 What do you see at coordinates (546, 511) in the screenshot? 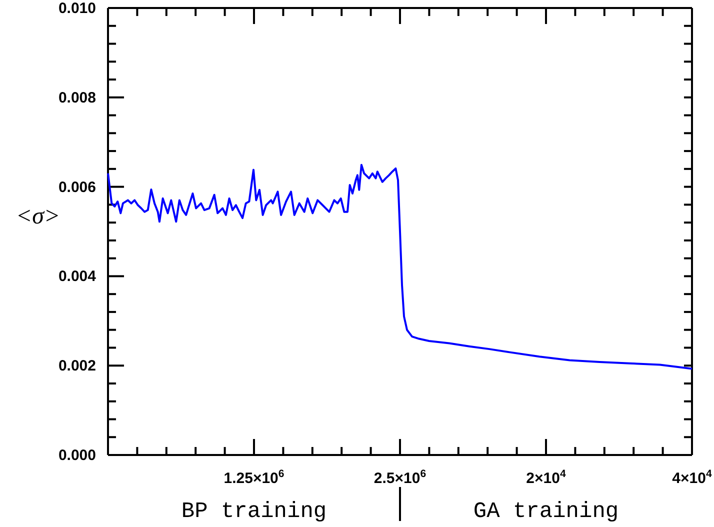
I see `x-axis-title: GA training` at bounding box center [546, 511].